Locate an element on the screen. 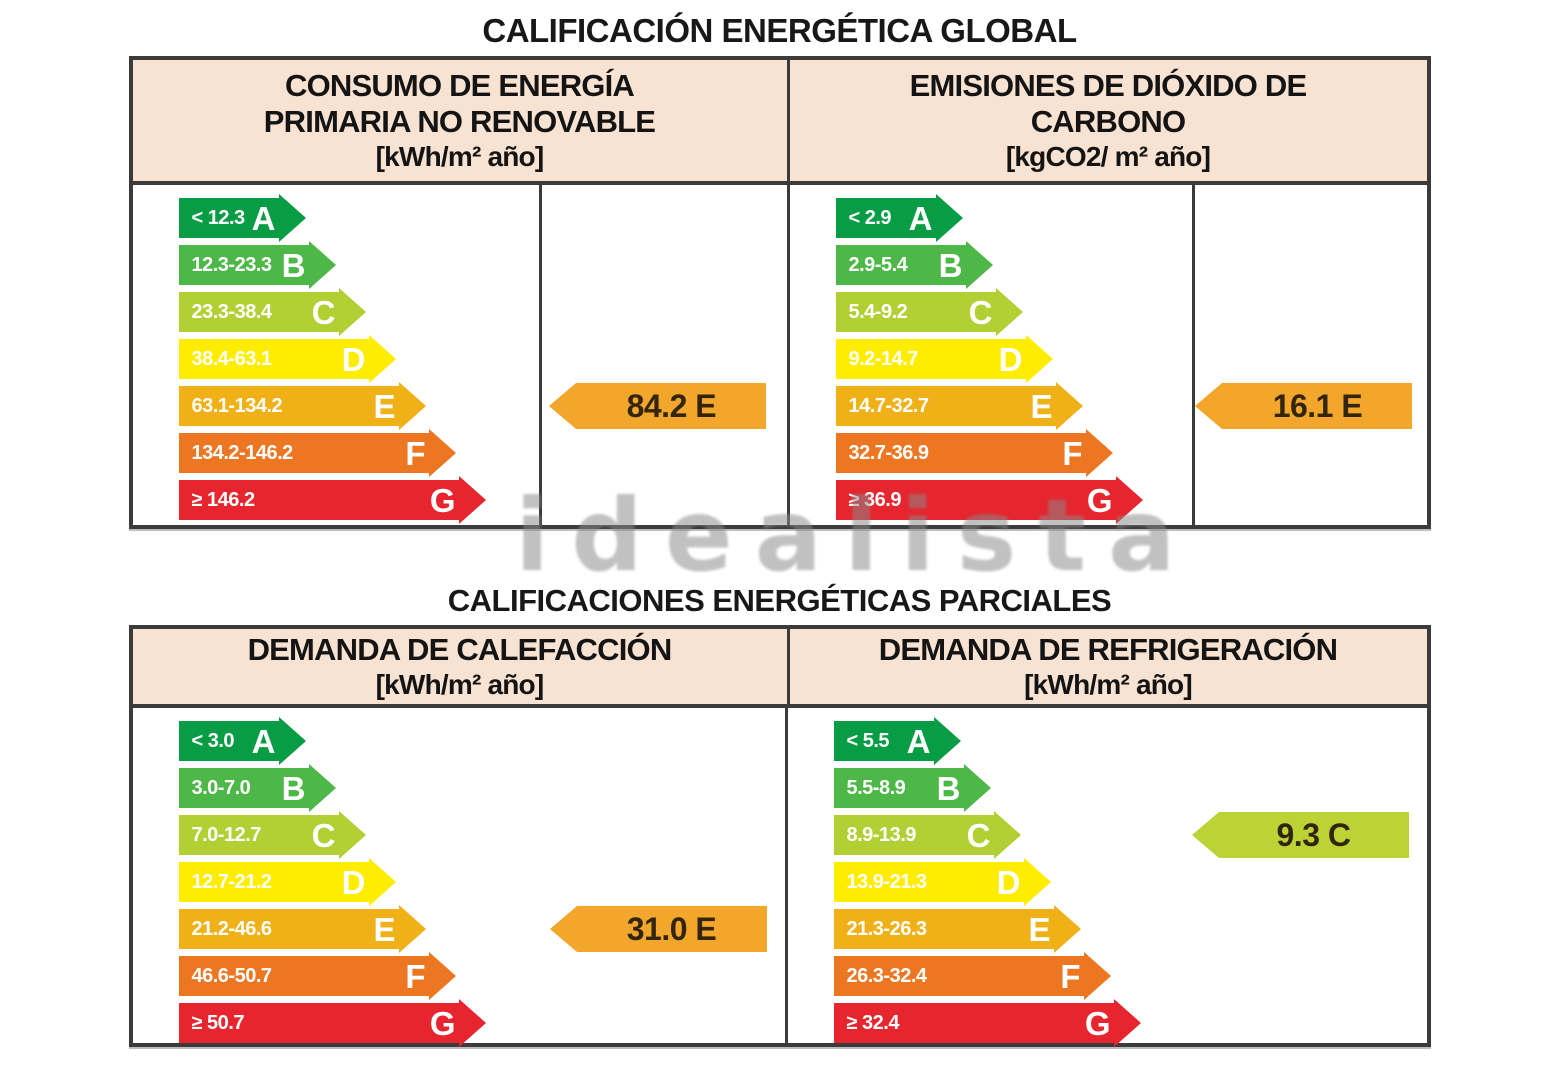 The width and height of the screenshot is (1559, 1080). consumo-title-line2: PRIMARIA NO RENOVABLE is located at coordinates (459, 121).